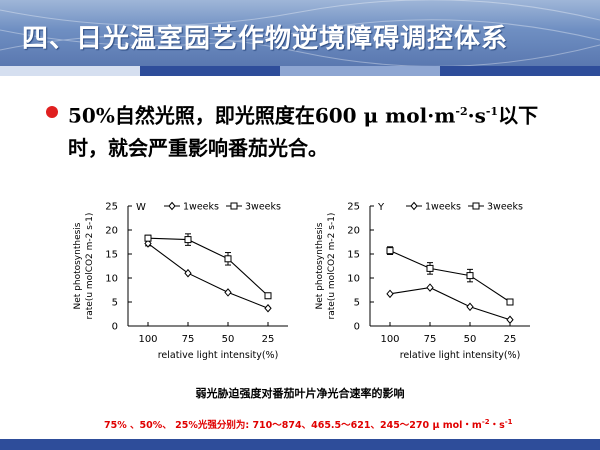 This screenshot has height=450, width=600. I want to click on bullet-dot, so click(52, 112).